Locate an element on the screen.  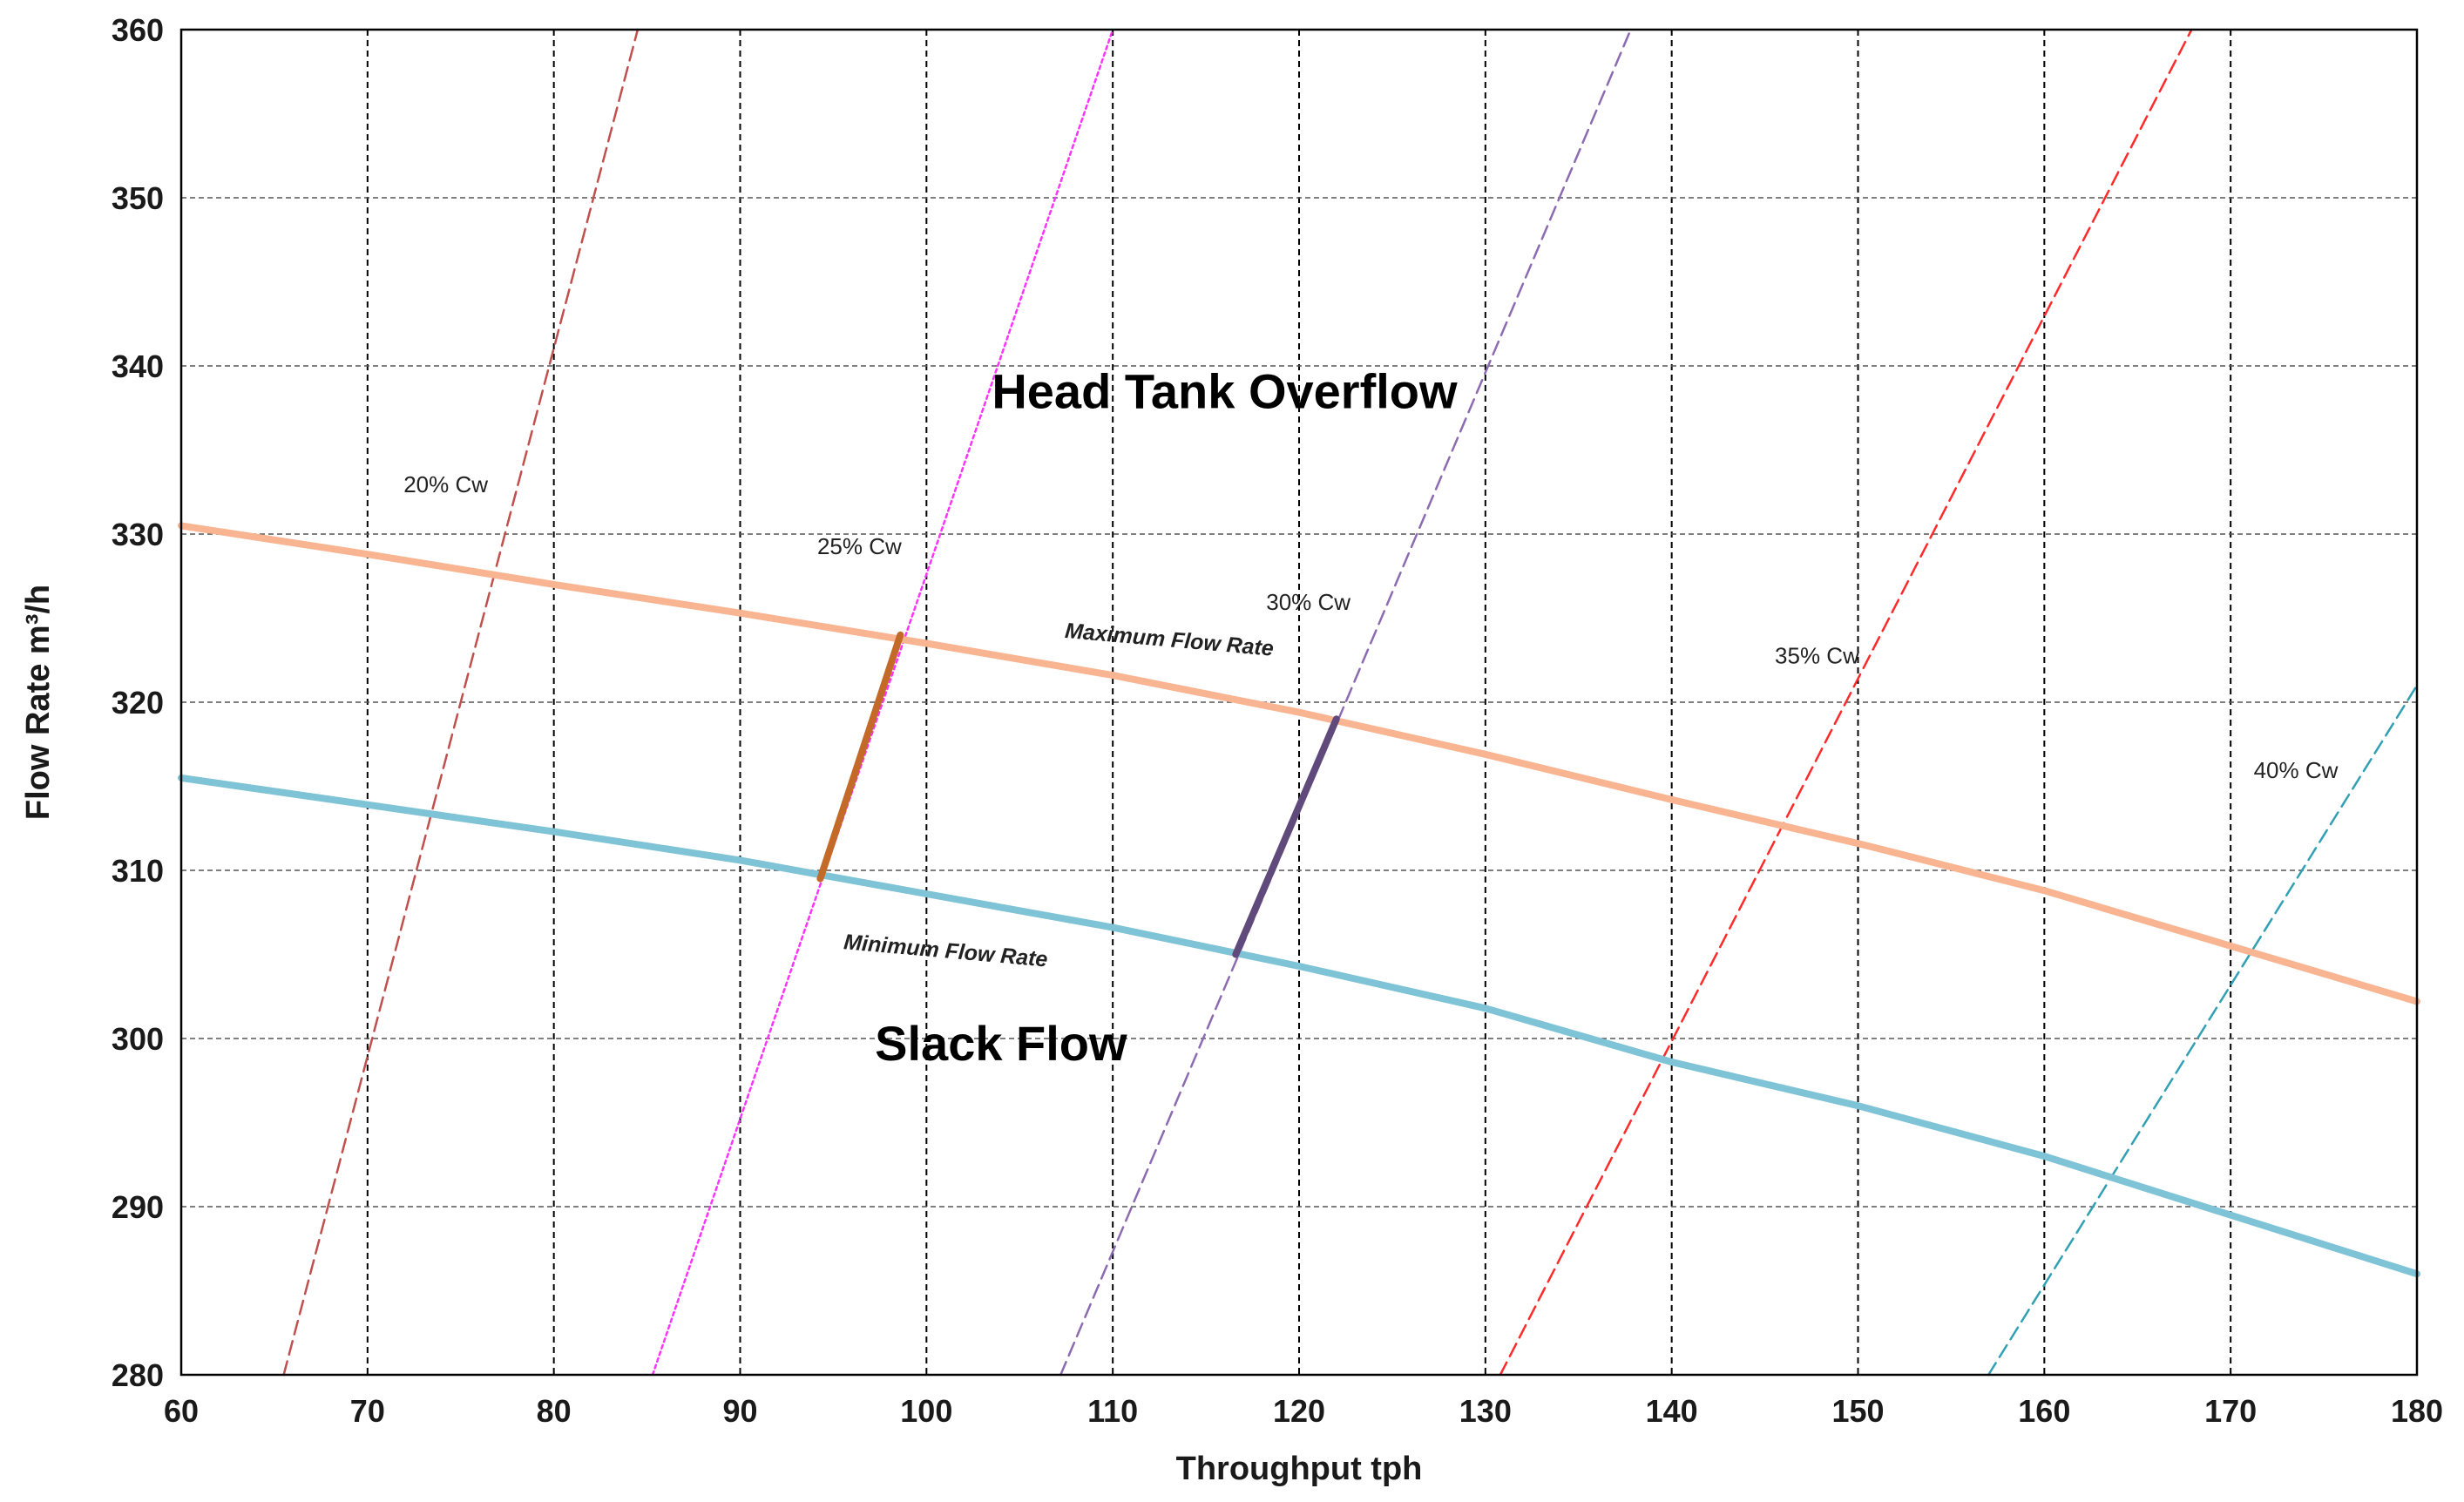
annotation-40-cw: 40% Cw is located at coordinates (2296, 770).